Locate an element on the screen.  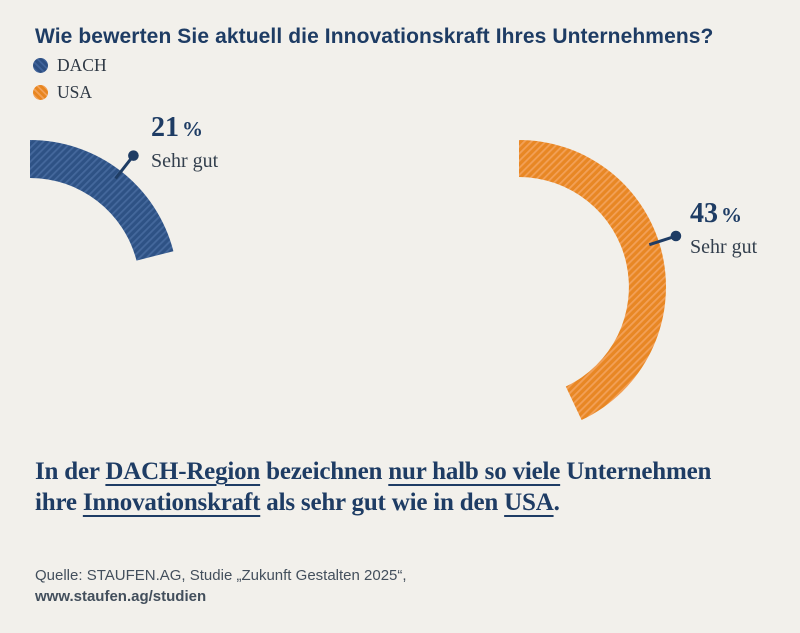
legend-label-dach: DACH is located at coordinates (82, 65).